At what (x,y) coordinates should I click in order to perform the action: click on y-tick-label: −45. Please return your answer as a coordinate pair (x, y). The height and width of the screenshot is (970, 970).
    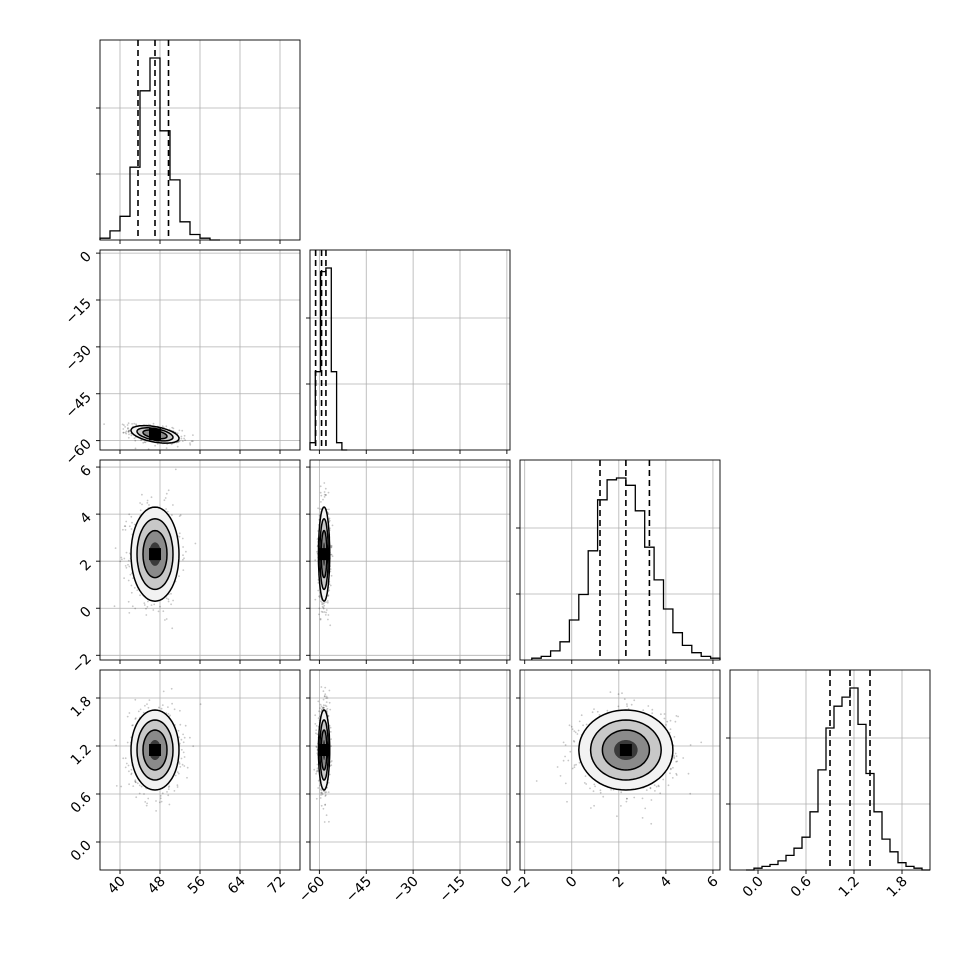
    Looking at the image, I should click on (79, 405).